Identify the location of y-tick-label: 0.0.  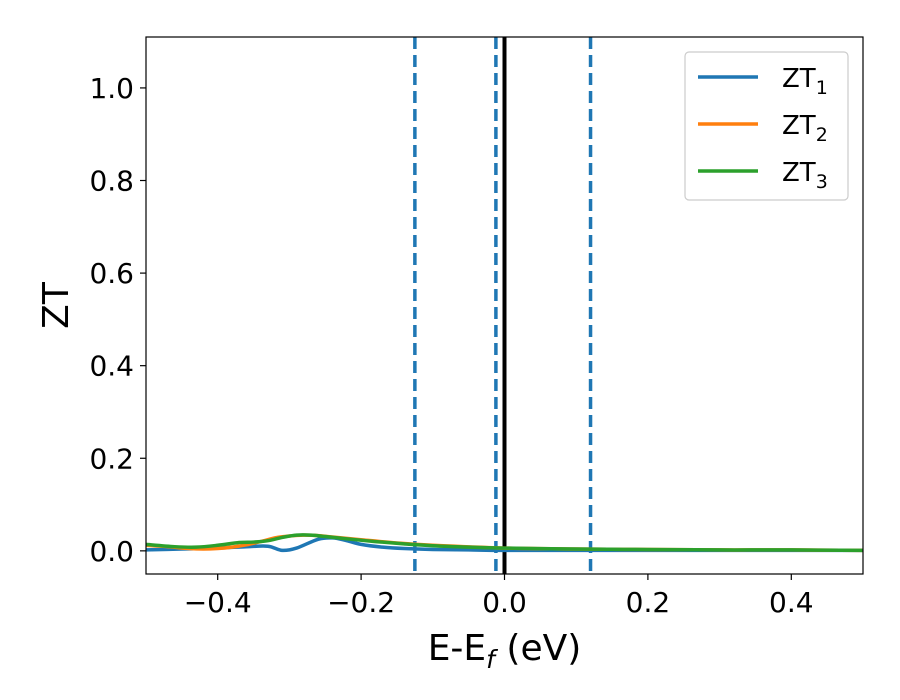
(111, 551).